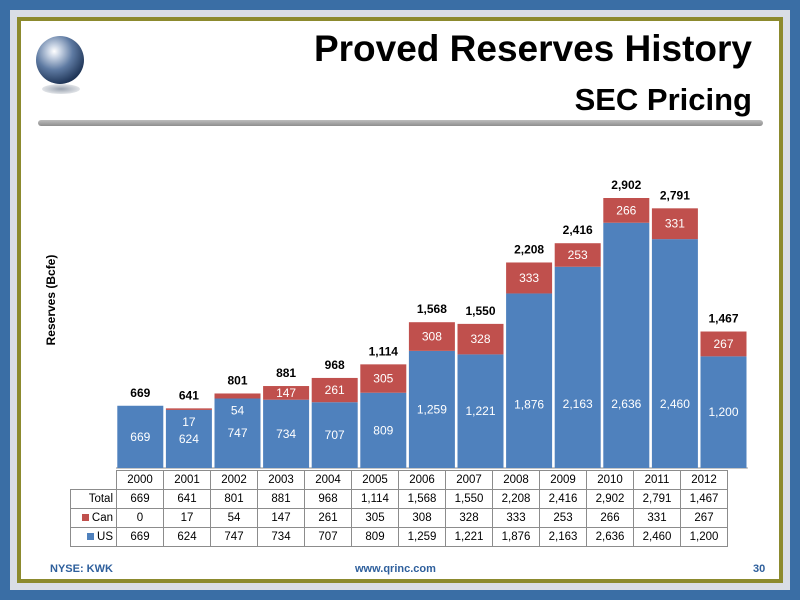 This screenshot has width=800, height=600. Describe the element at coordinates (375, 480) in the screenshot. I see `table-year-2005: 2005` at that location.